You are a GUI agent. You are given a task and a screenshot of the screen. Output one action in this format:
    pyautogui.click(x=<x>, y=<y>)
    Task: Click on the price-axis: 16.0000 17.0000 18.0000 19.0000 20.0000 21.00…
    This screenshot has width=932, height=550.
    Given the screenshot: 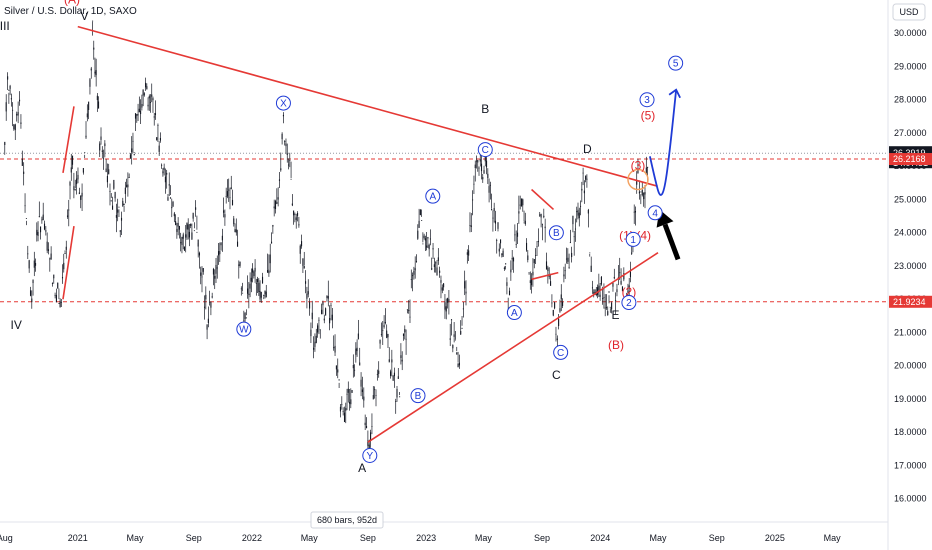 What is the action you would take?
    pyautogui.click(x=910, y=266)
    